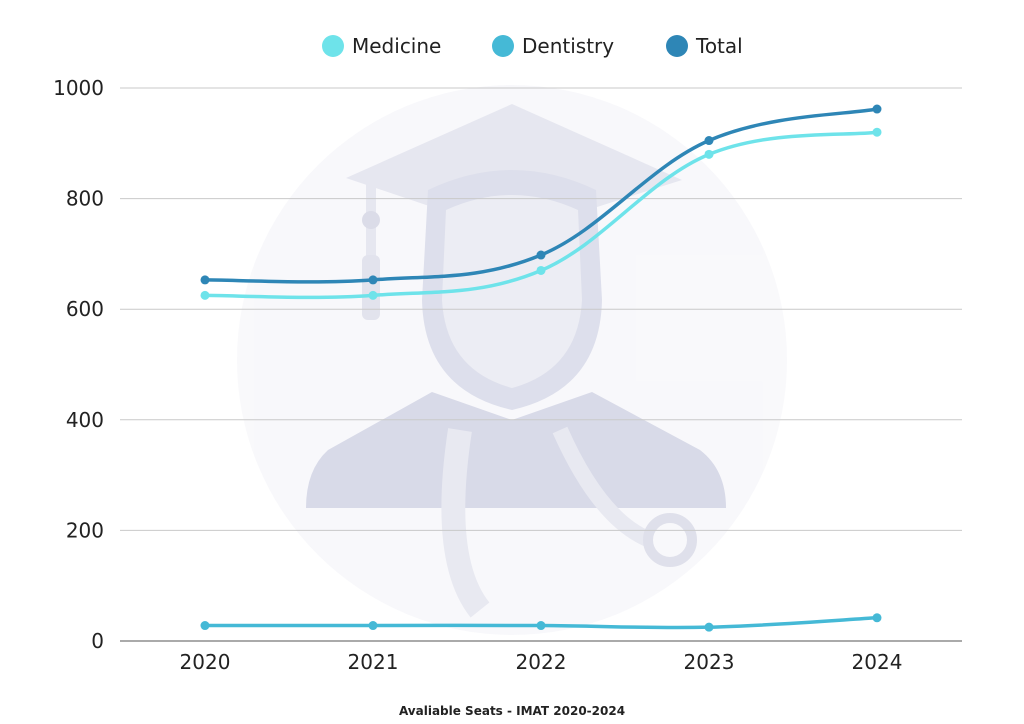  Describe the element at coordinates (205, 662) in the screenshot. I see `x-tick-label: 2020` at that location.